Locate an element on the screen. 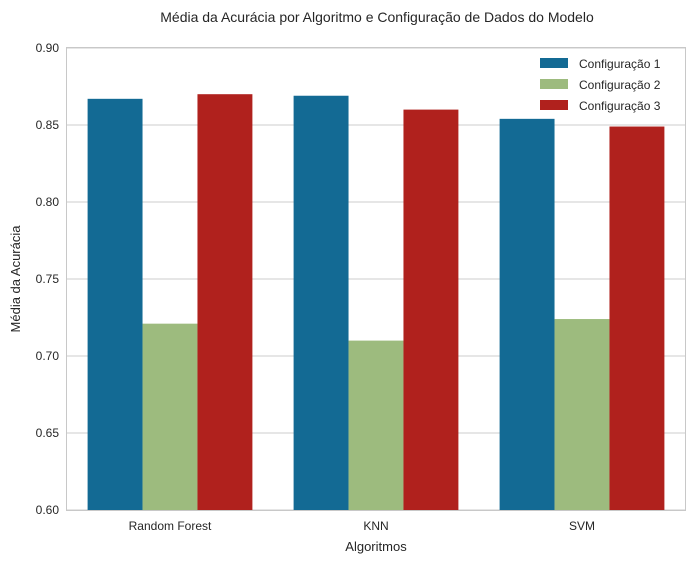 The width and height of the screenshot is (696, 563). y-tick-label: 0.80 is located at coordinates (48, 202).